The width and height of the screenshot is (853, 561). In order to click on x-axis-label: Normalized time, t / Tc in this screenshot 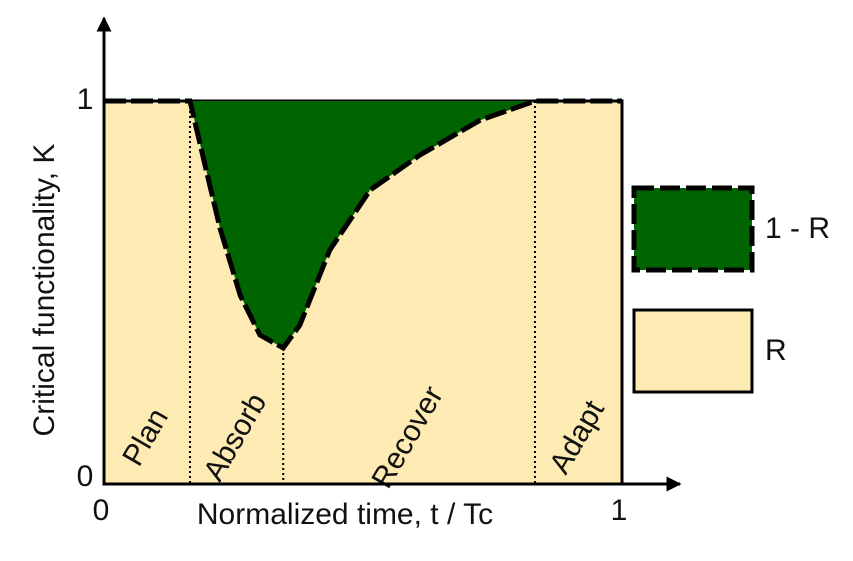, I will do `click(345, 514)`.